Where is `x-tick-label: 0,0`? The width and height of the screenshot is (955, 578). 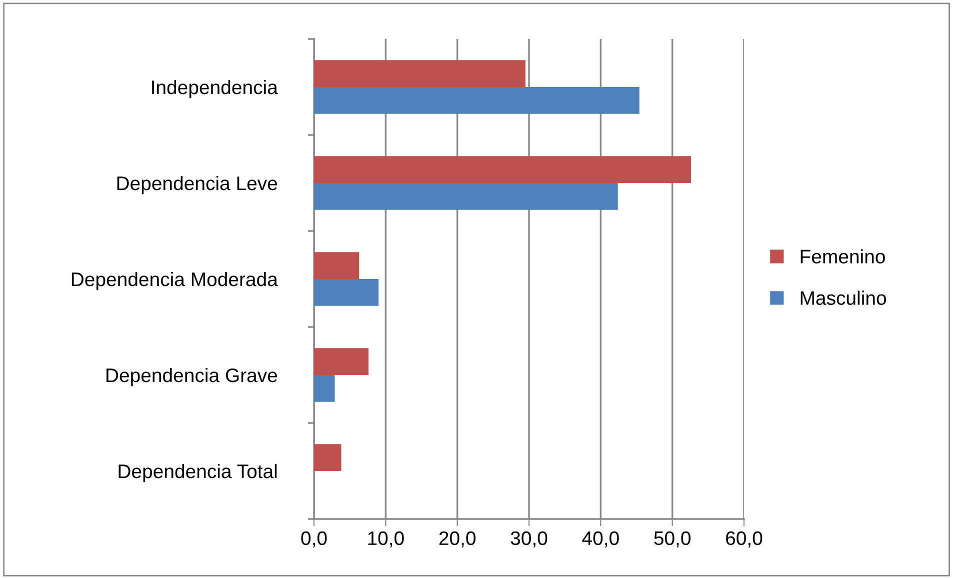
x-tick-label: 0,0 is located at coordinates (314, 539).